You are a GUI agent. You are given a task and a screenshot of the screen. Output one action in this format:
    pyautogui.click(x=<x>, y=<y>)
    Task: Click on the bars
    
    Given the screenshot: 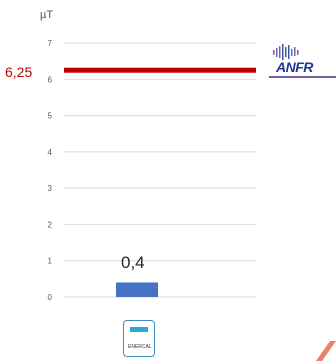 What is the action you would take?
    pyautogui.click(x=137, y=289)
    